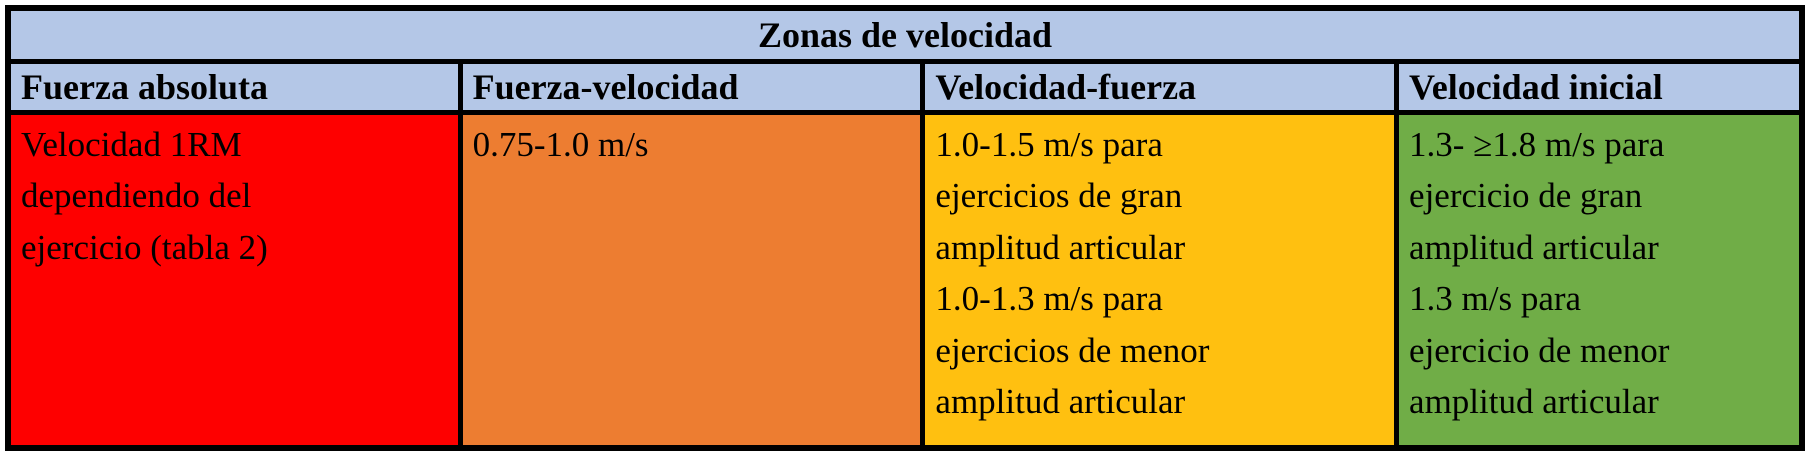  I want to click on column-header-fuerza-velocidad: Fuerza-velocidad, so click(691, 87).